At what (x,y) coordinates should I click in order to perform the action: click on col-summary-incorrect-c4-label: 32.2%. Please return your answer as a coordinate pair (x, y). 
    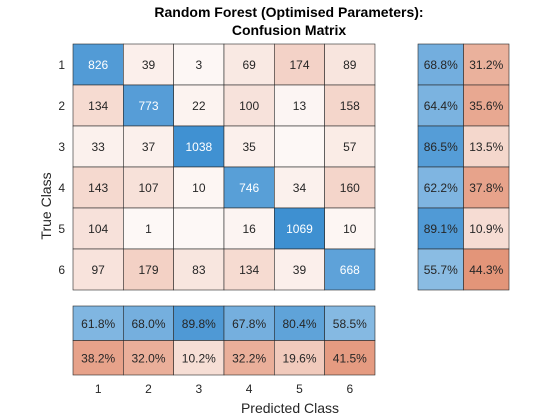
    Looking at the image, I should click on (249, 358).